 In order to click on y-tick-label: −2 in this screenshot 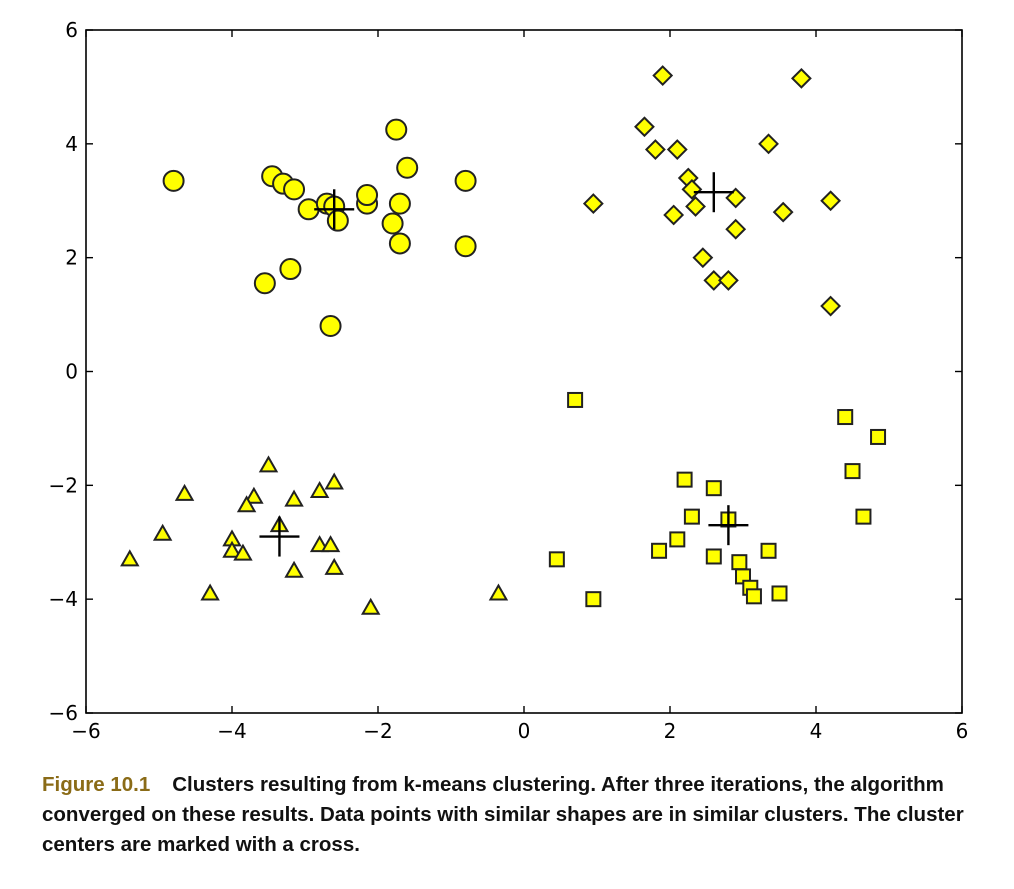, I will do `click(63, 485)`.